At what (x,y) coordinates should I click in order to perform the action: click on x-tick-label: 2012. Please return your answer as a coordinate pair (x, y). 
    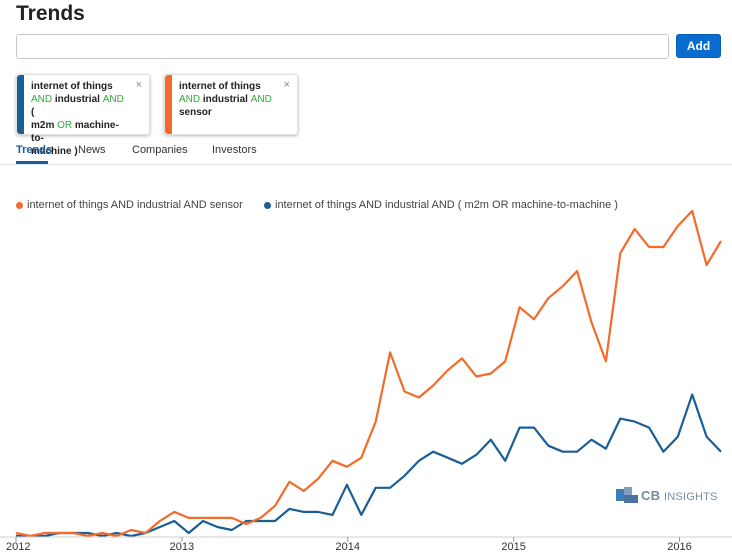
    Looking at the image, I should click on (18, 547).